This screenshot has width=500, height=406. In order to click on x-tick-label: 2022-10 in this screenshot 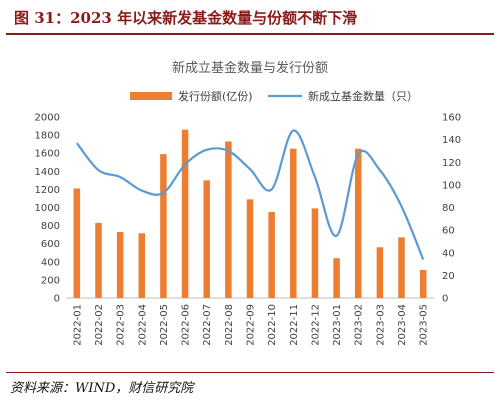, I will do `click(272, 325)`.